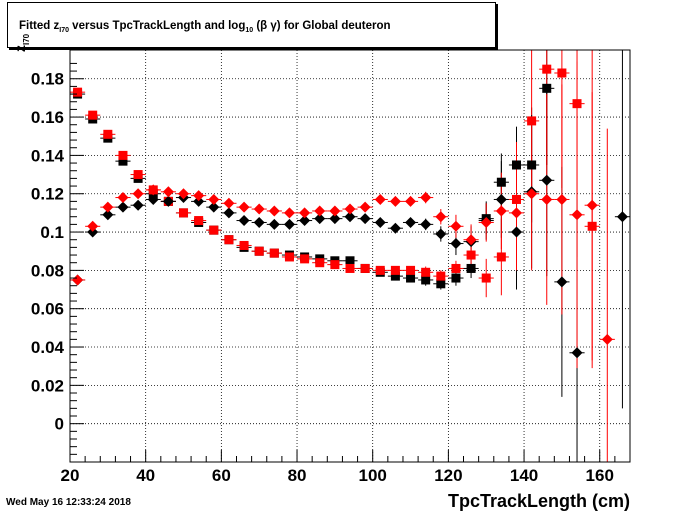  Describe the element at coordinates (64, 30) in the screenshot. I see `title-sub1: I70` at that location.